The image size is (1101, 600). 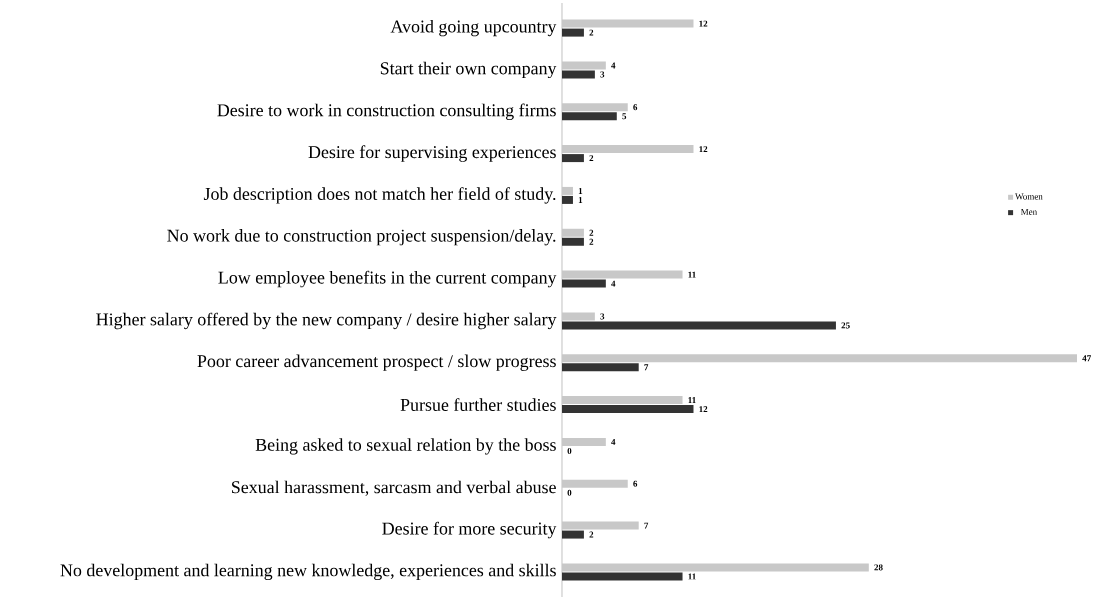 I want to click on y-tick-label: Desire to work in construction consulting firms, so click(x=386, y=112).